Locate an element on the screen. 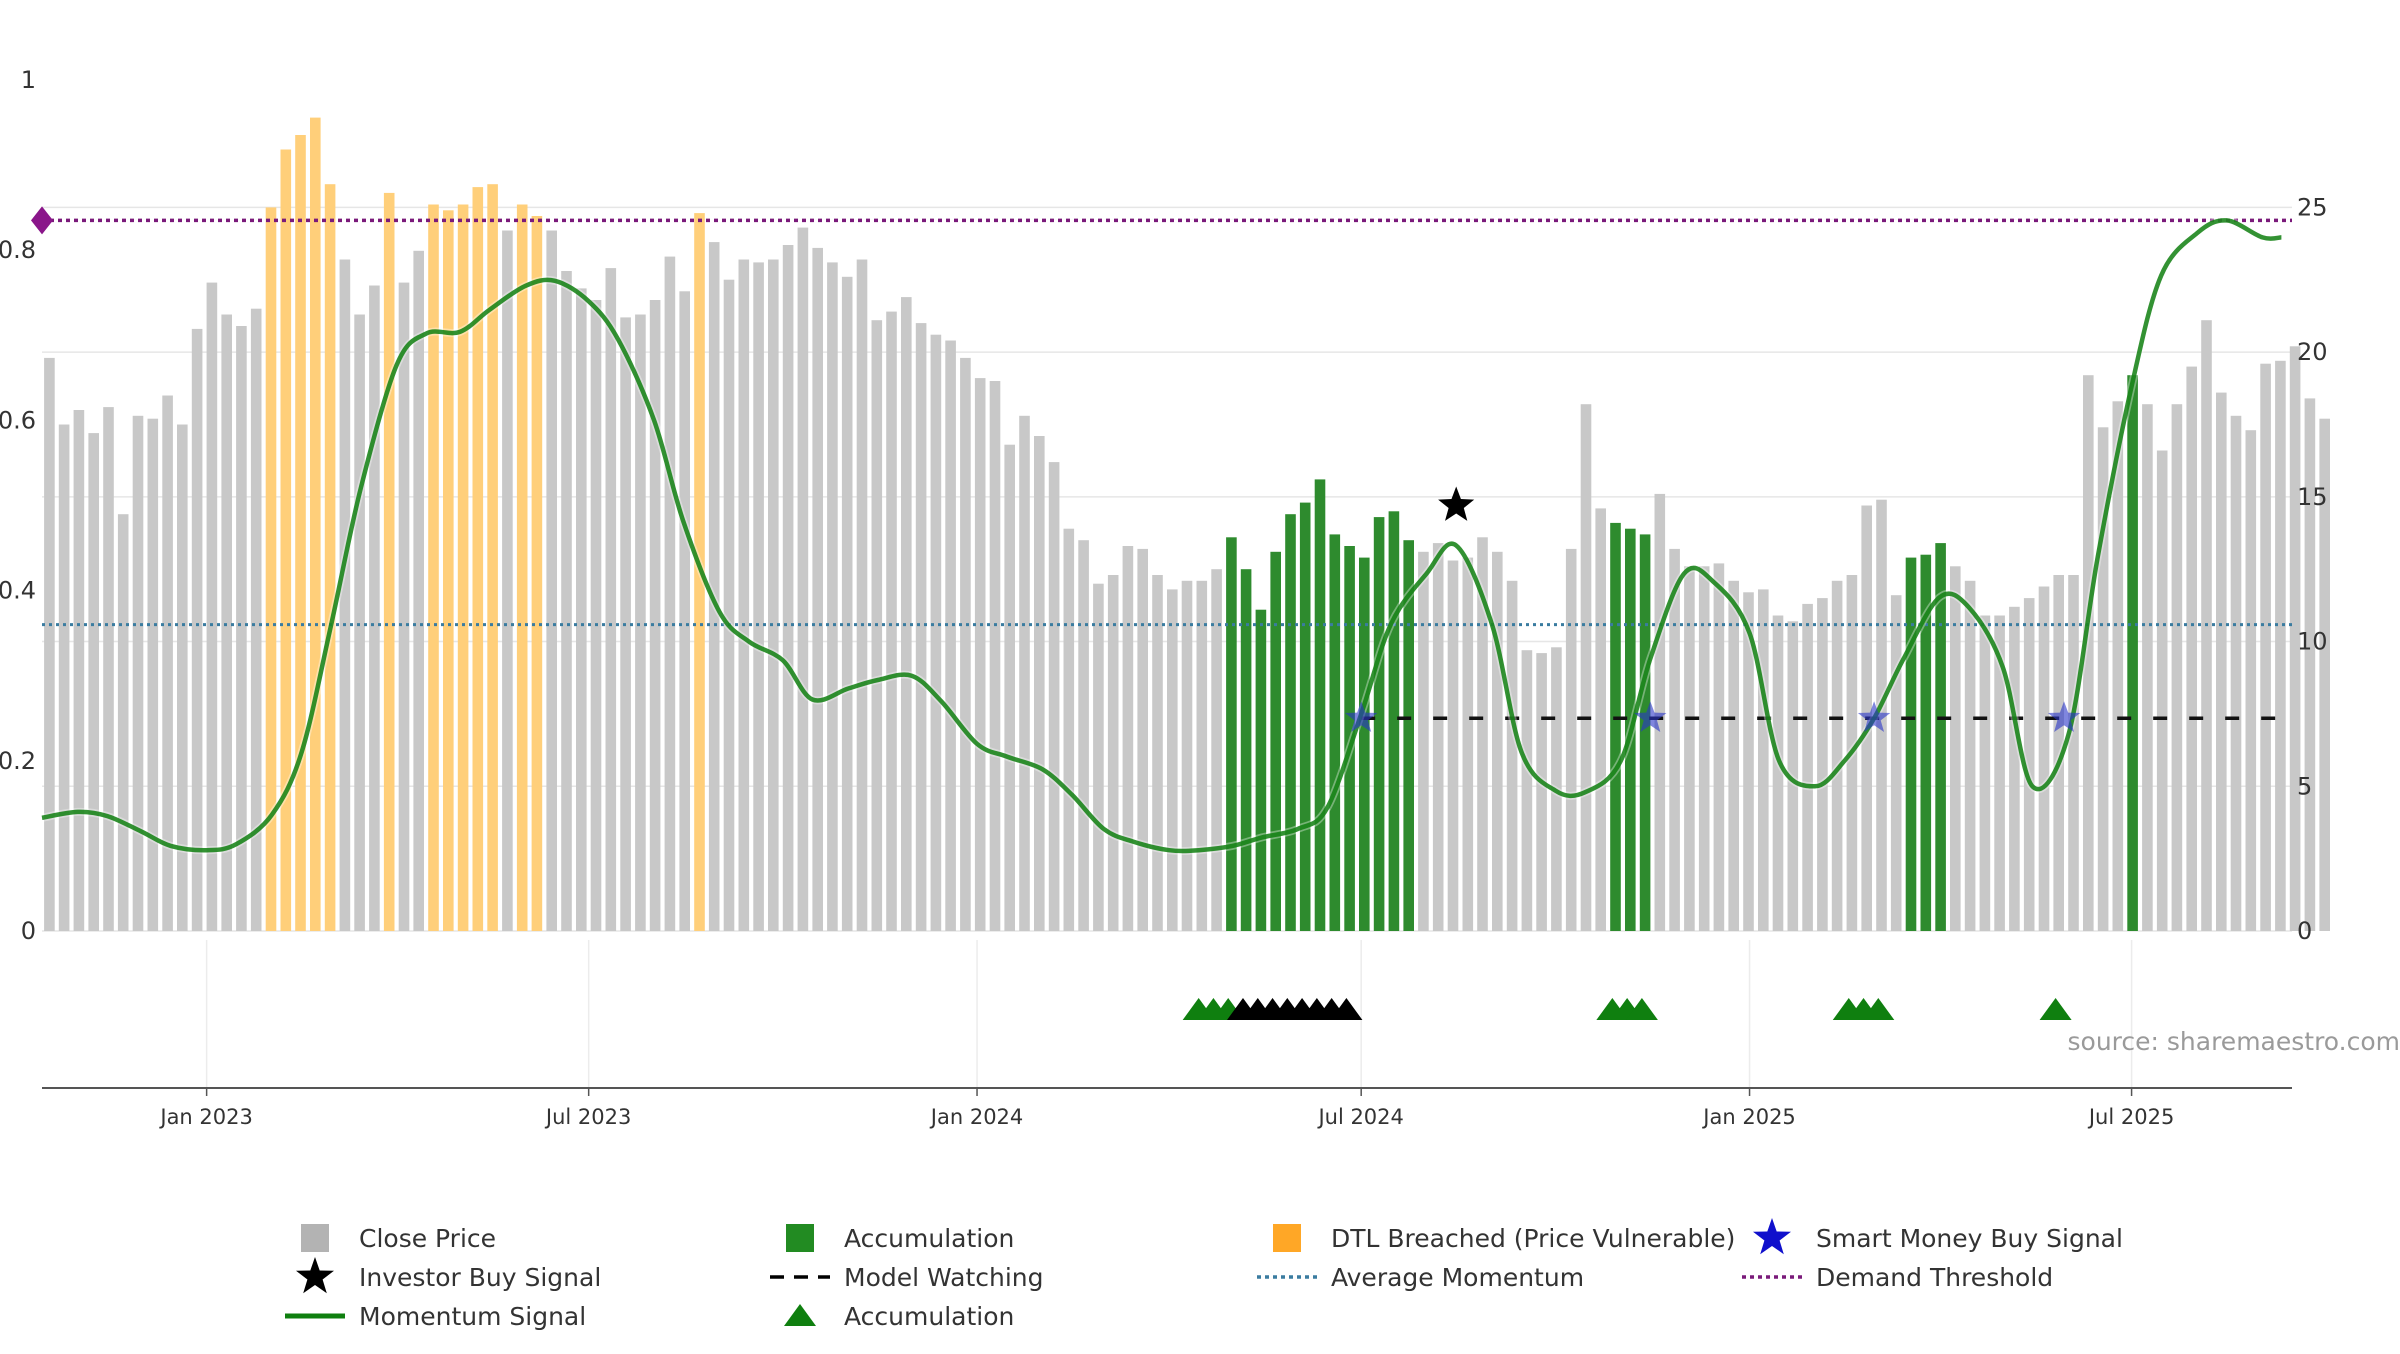 This screenshot has width=2400, height=1354. legend-swatch-square is located at coordinates (1287, 1238).